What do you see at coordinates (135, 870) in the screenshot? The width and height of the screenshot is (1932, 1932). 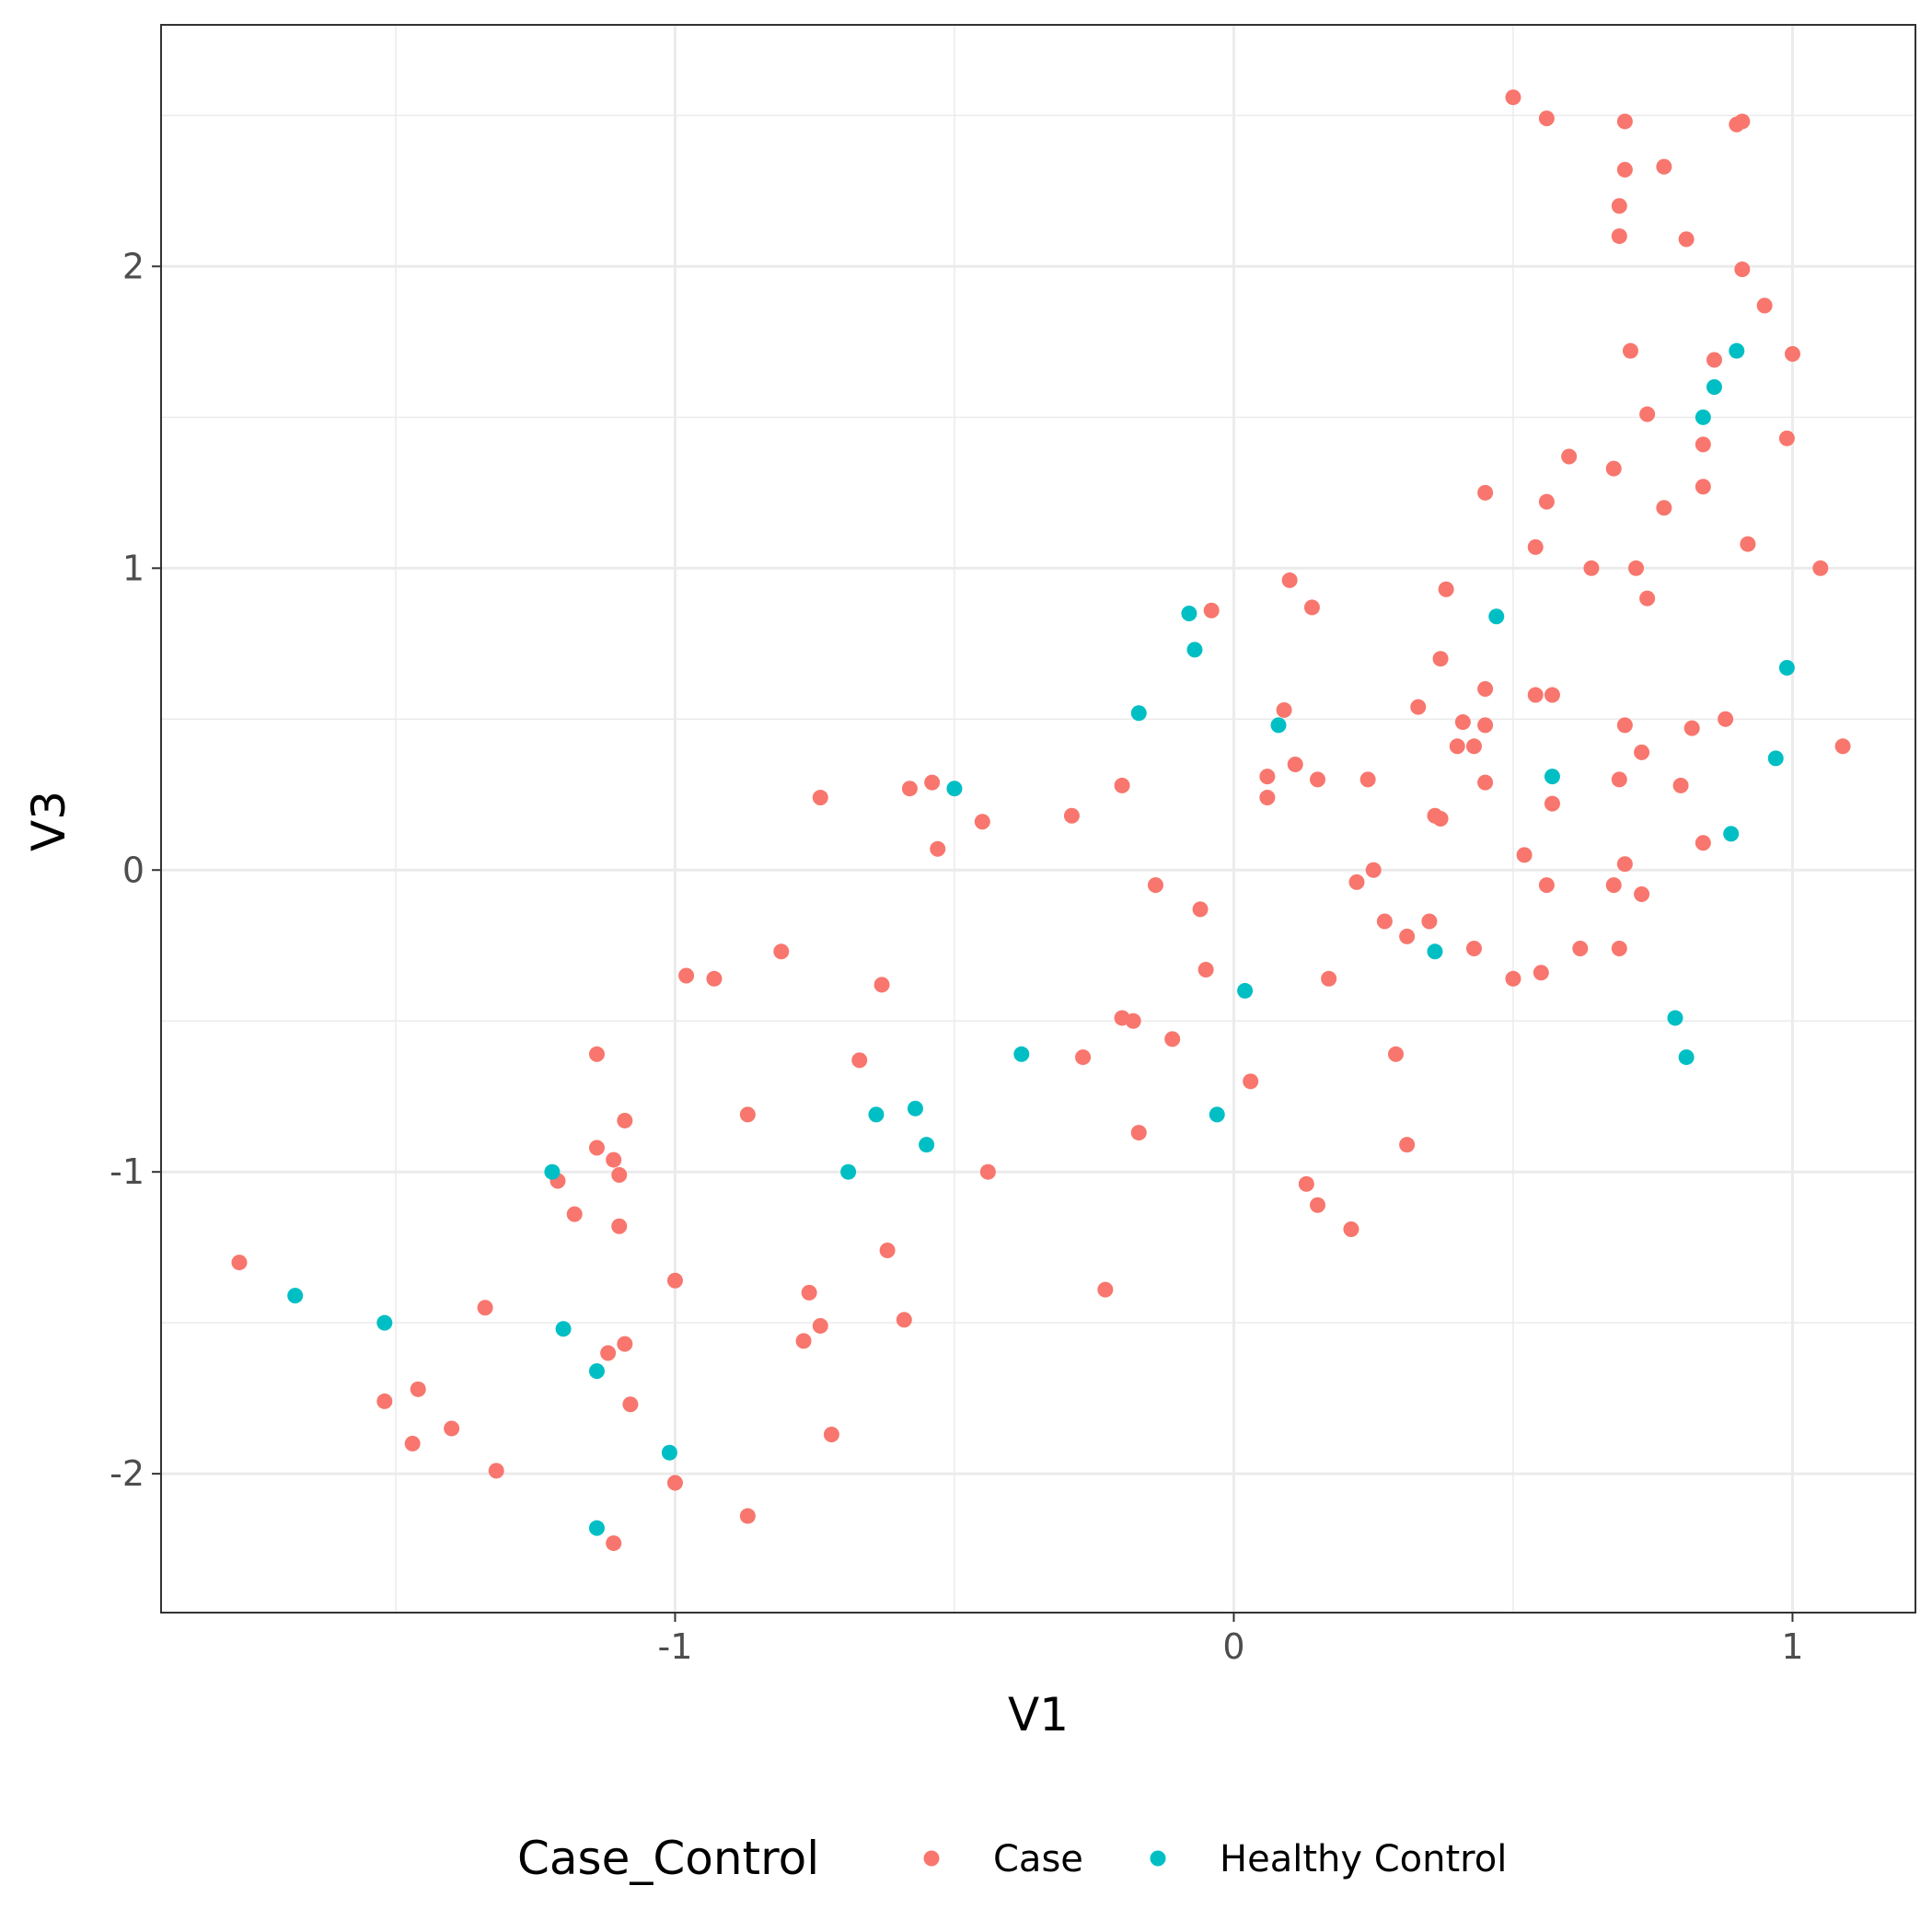 I see `y-axis-ticks: -2 -1 0 1 2` at bounding box center [135, 870].